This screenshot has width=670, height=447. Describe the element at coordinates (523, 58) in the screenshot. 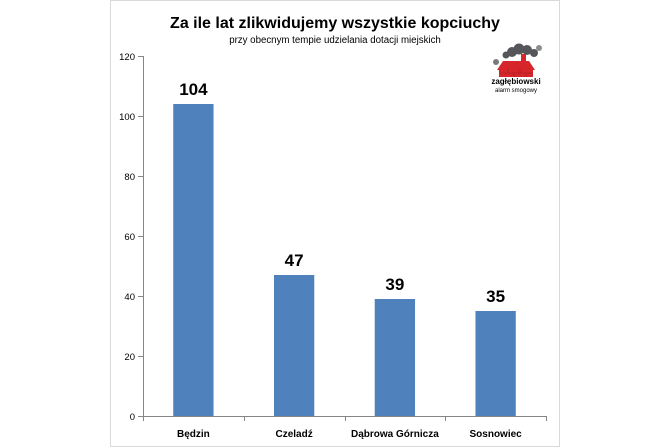

I see `chimney` at that location.